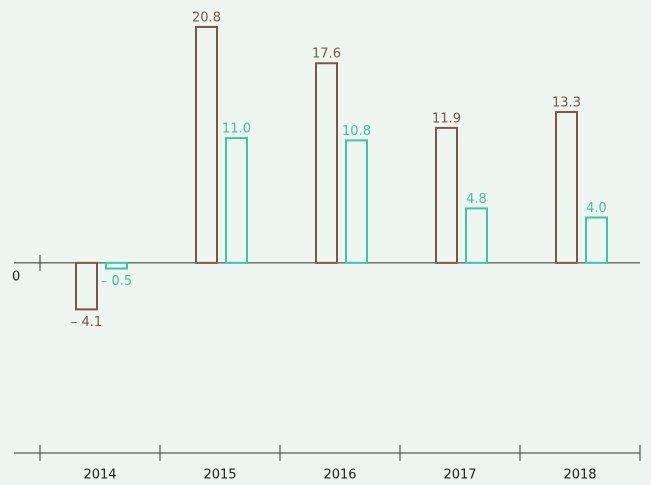 This screenshot has height=485, width=651. I want to click on value-label: – 0.5, so click(116, 281).